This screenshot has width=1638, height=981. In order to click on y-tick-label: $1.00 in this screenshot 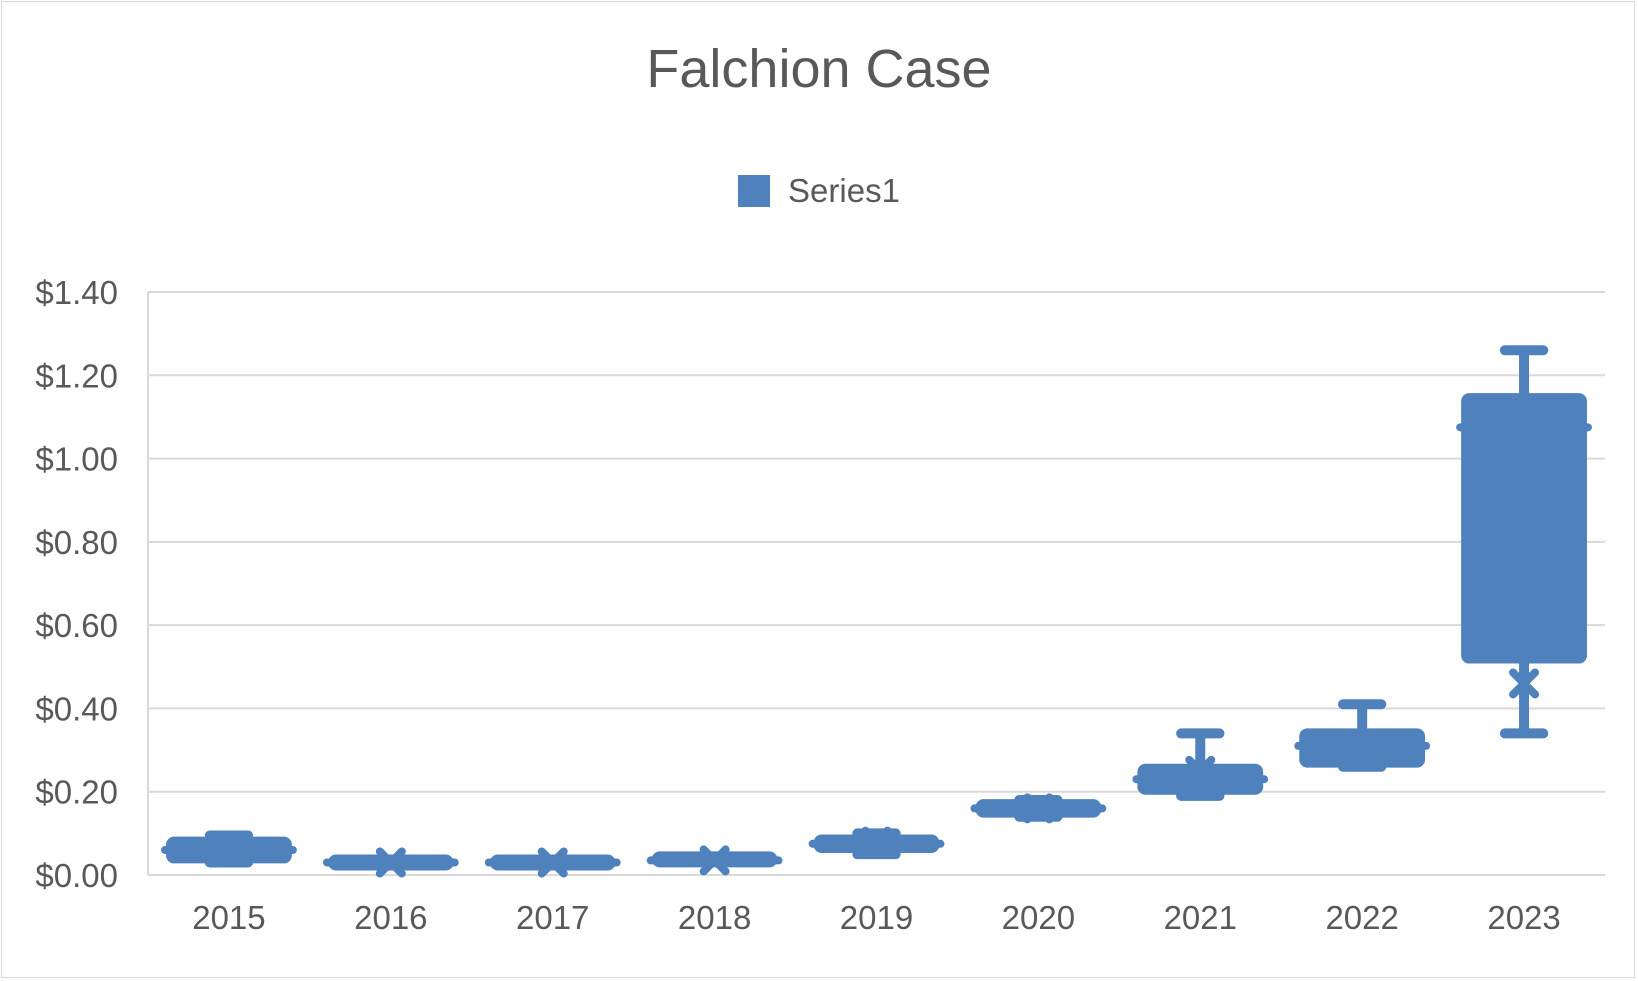, I will do `click(76, 459)`.